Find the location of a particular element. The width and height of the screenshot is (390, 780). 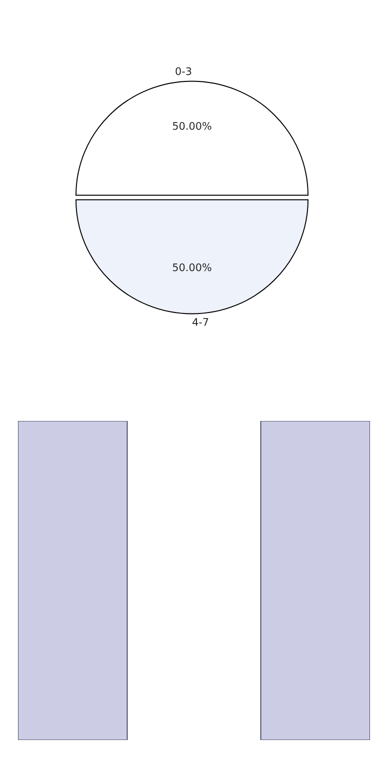

slice-label: 0-3 is located at coordinates (184, 71).